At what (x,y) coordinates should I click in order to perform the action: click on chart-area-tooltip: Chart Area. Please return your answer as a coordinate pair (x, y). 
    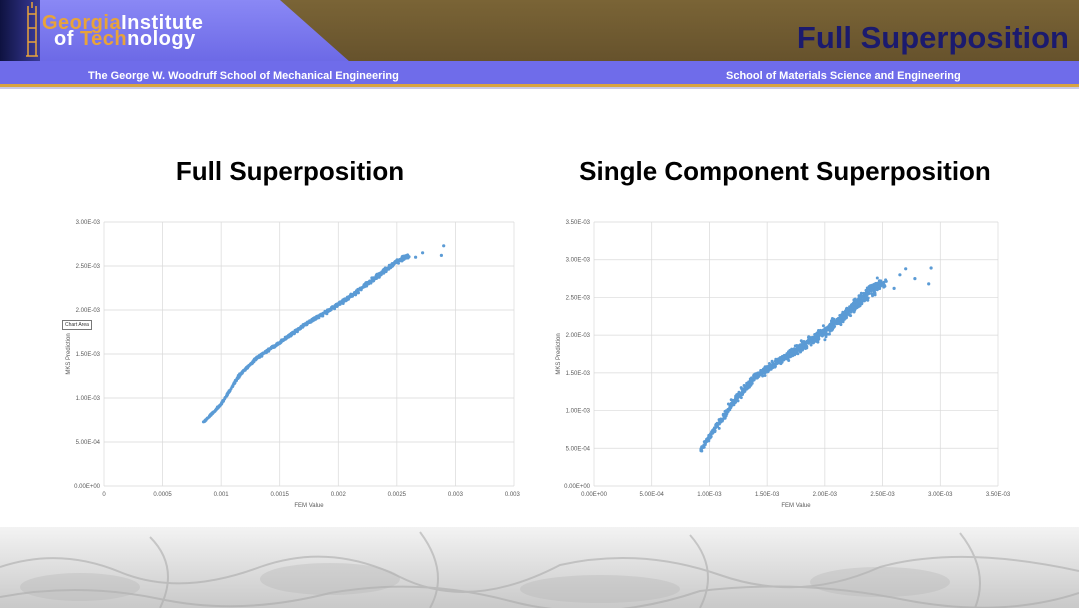
    Looking at the image, I should click on (77, 325).